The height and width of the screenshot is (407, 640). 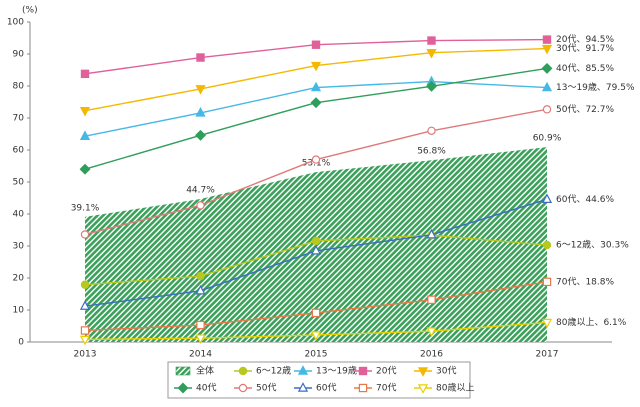 I want to click on y-axis-label: (%), so click(x=30, y=11).